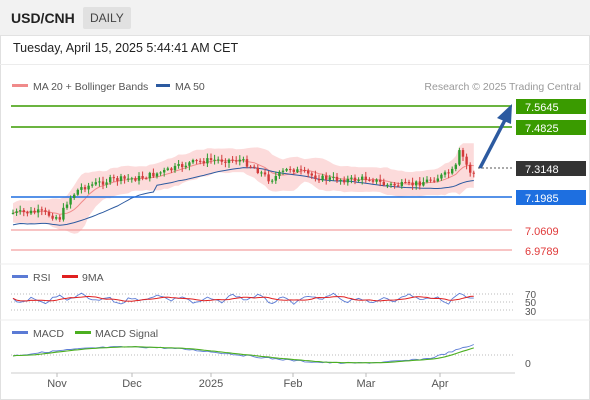 This screenshot has width=590, height=400. I want to click on chart-header: USD/CNH DAILY, so click(295, 18).